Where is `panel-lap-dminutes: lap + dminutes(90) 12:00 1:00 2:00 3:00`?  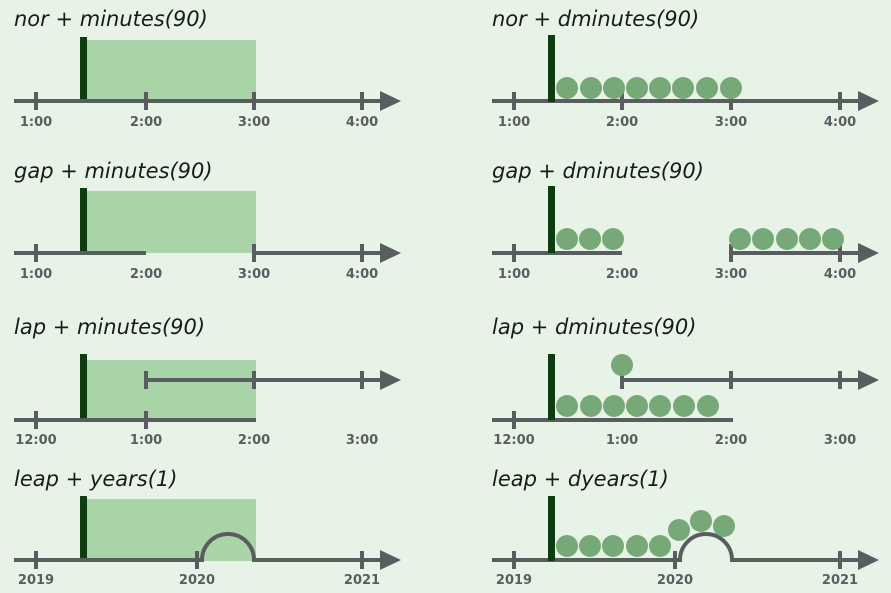
panel-lap-dminutes: lap + dminutes(90) 12:00 1:00 2:00 3:00 is located at coordinates (685, 381).